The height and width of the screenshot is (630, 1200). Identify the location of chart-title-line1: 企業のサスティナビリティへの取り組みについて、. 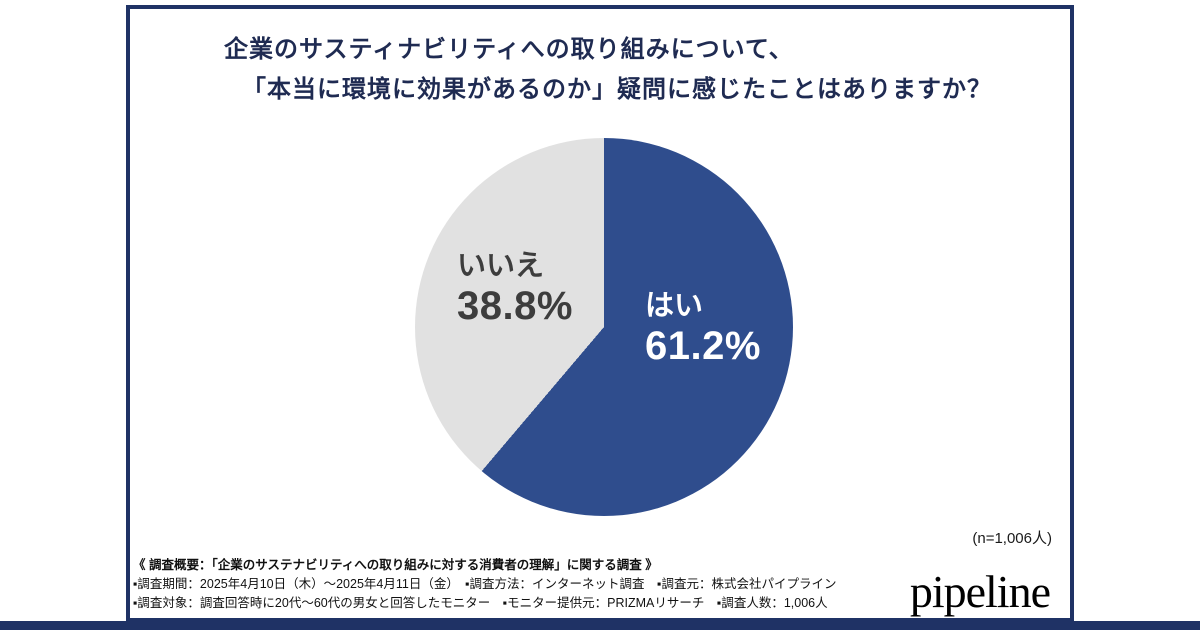
(509, 49).